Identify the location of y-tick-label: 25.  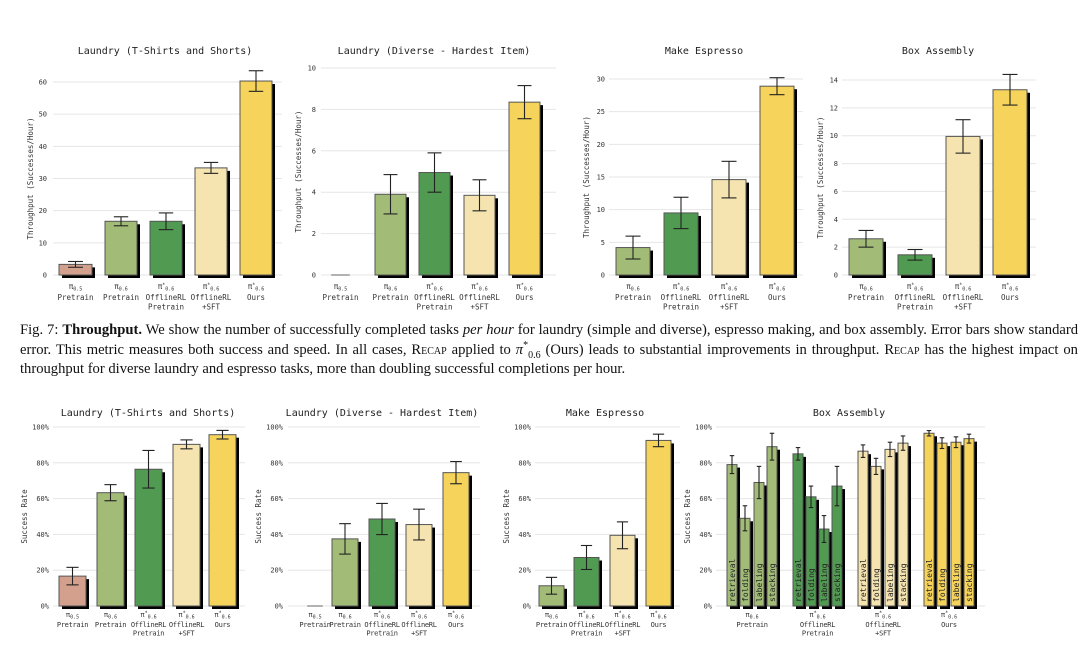
(601, 112).